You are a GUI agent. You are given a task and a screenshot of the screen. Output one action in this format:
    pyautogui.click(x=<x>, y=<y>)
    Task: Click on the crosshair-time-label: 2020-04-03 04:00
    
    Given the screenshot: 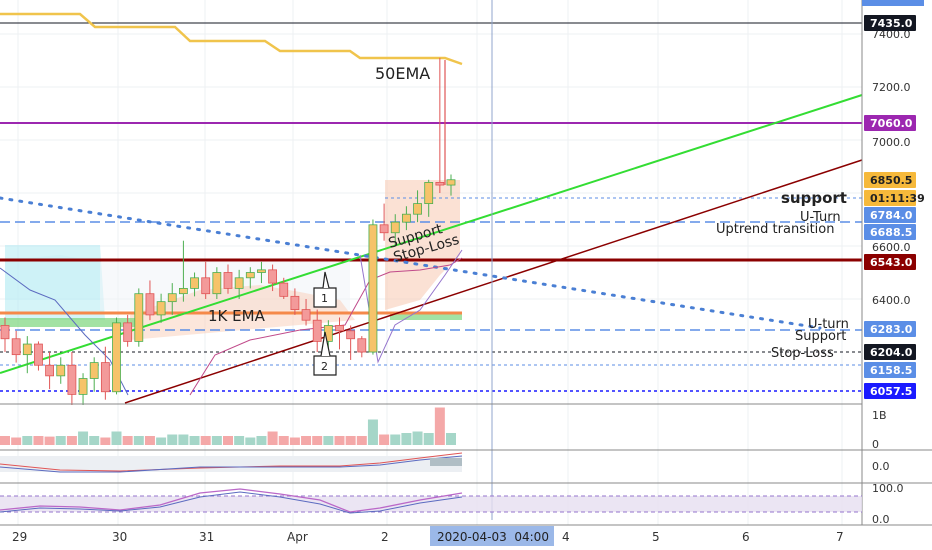 What is the action you would take?
    pyautogui.click(x=493, y=537)
    